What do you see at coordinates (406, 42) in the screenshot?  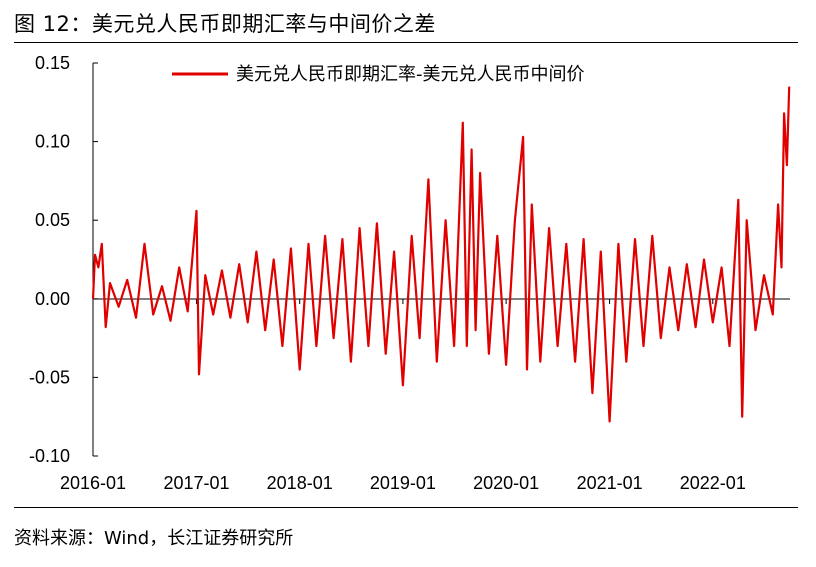 I see `title-rule` at bounding box center [406, 42].